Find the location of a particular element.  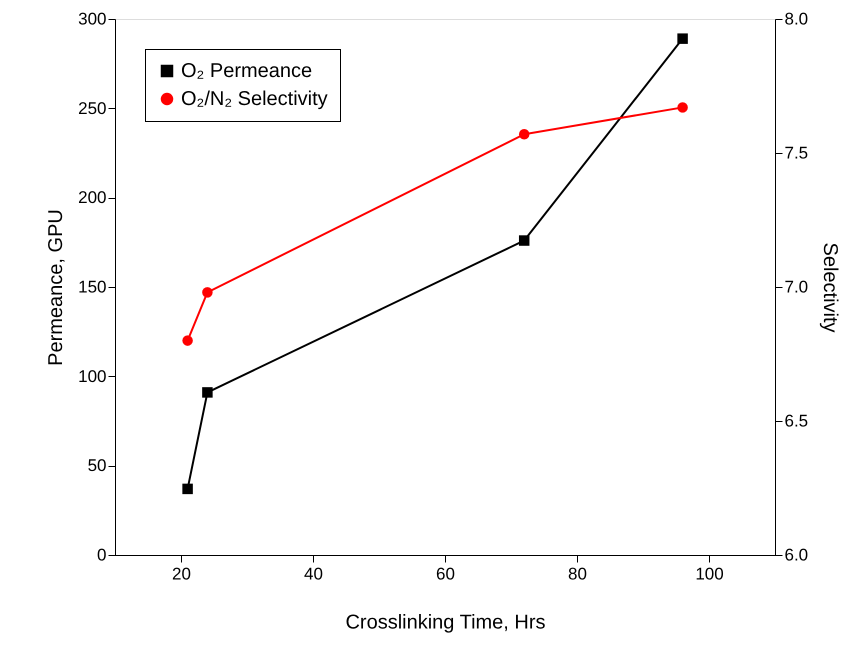

x-tick-label: 40 is located at coordinates (313, 574).